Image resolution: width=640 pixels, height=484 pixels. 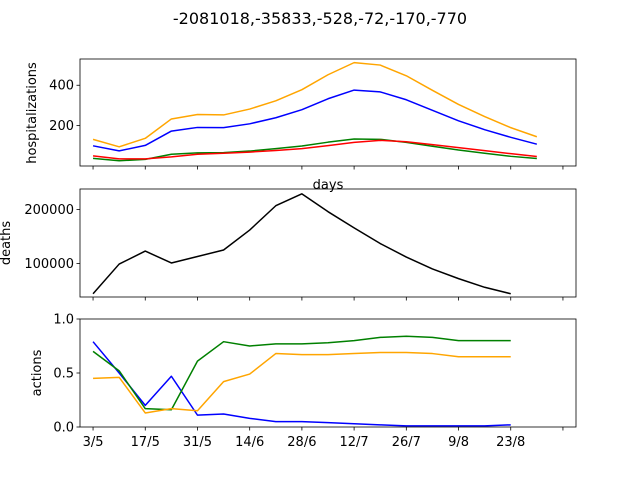 I want to click on days-xlabel: days, so click(x=328, y=185).